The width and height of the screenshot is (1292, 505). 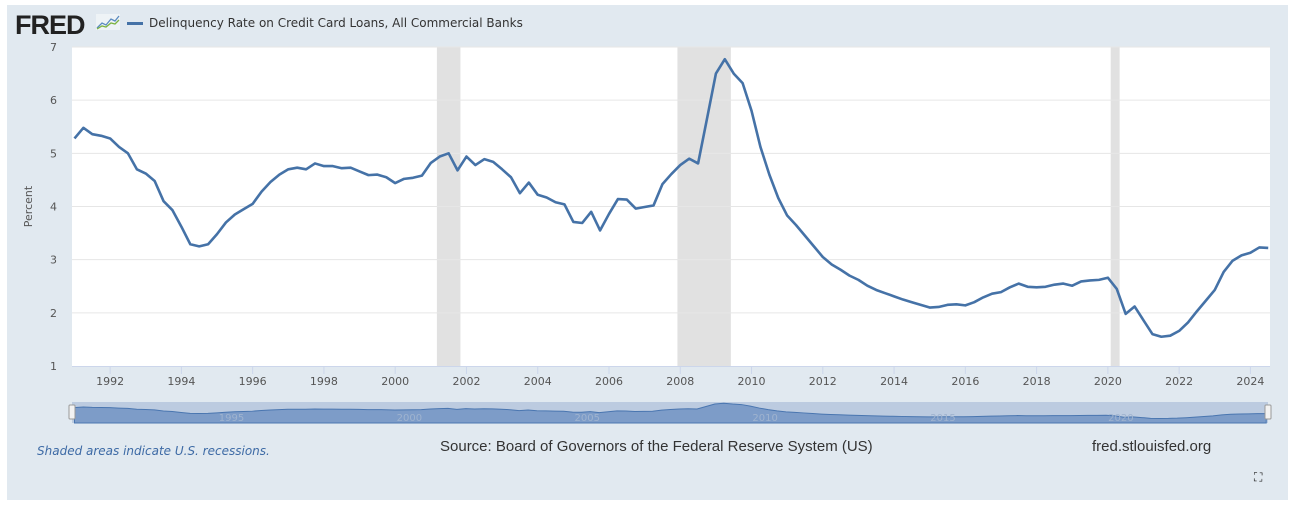 I want to click on x-tick-label: 1998, so click(x=324, y=381).